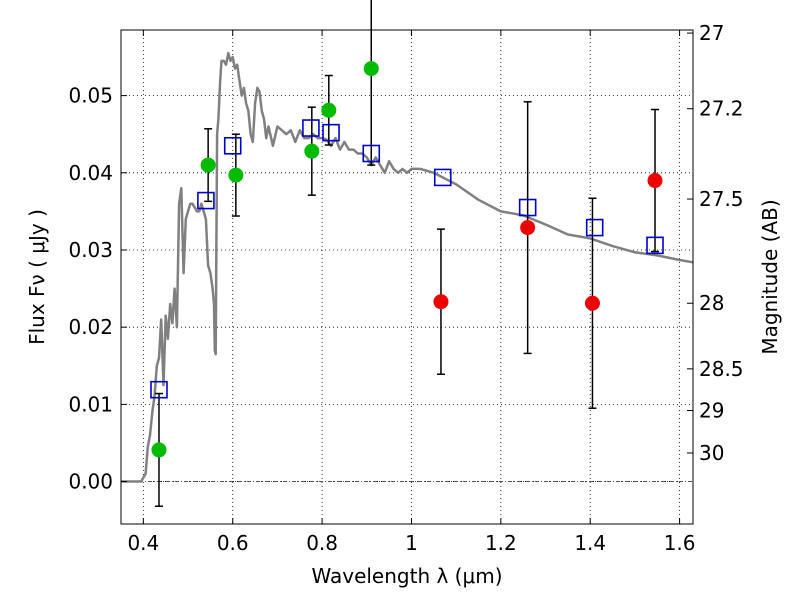 This screenshot has width=800, height=600. What do you see at coordinates (680, 543) in the screenshot?
I see `x-tick-label: 1.6` at bounding box center [680, 543].